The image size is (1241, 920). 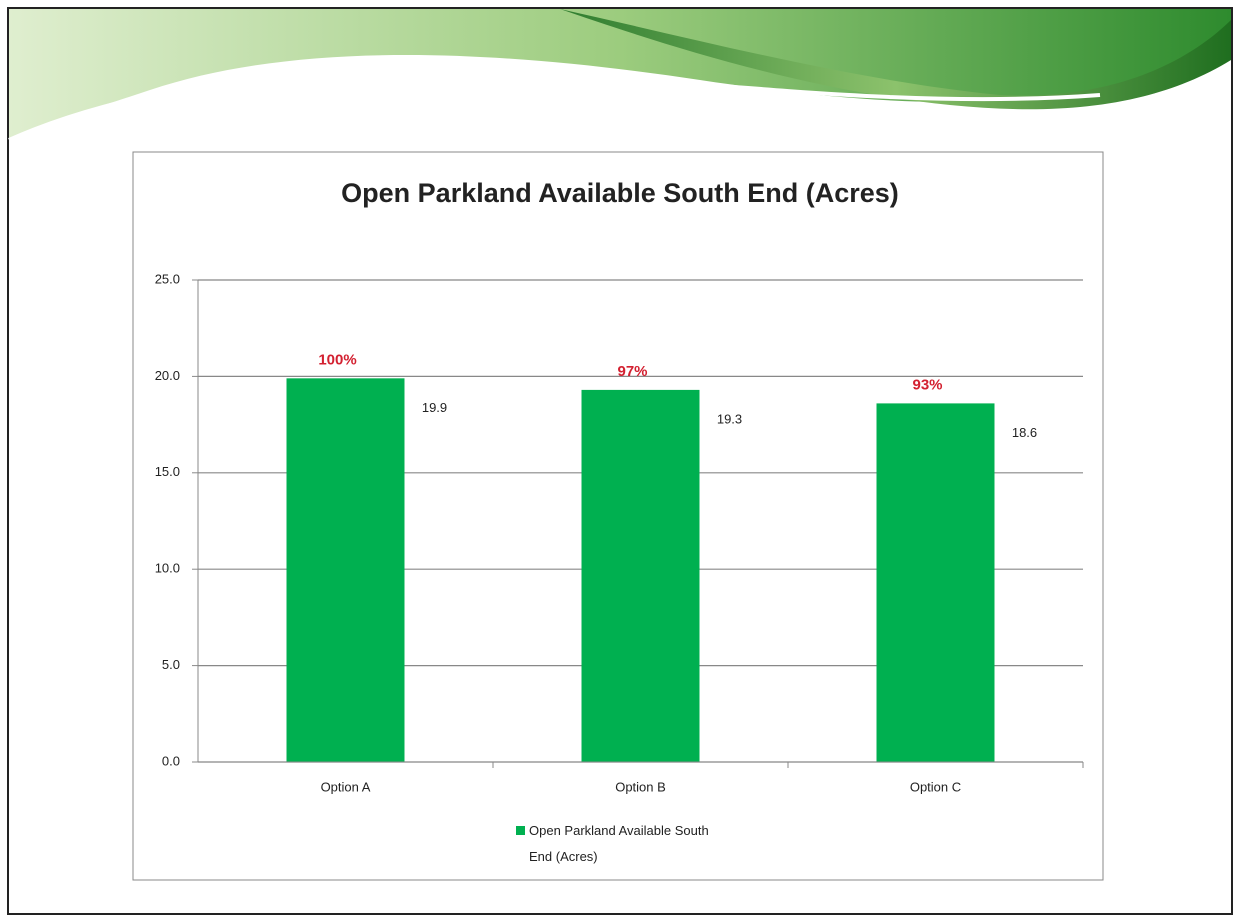 What do you see at coordinates (171, 664) in the screenshot?
I see `y-tick-label: 5.0` at bounding box center [171, 664].